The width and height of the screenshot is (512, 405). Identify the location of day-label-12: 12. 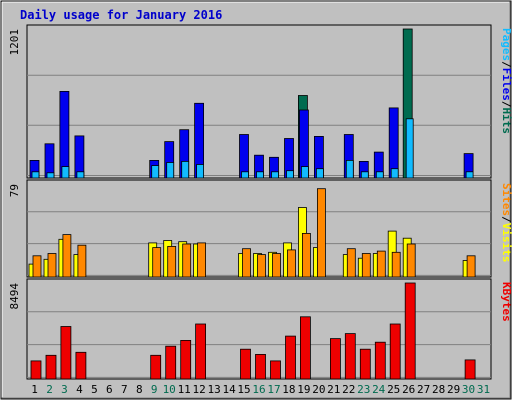
(198, 389).